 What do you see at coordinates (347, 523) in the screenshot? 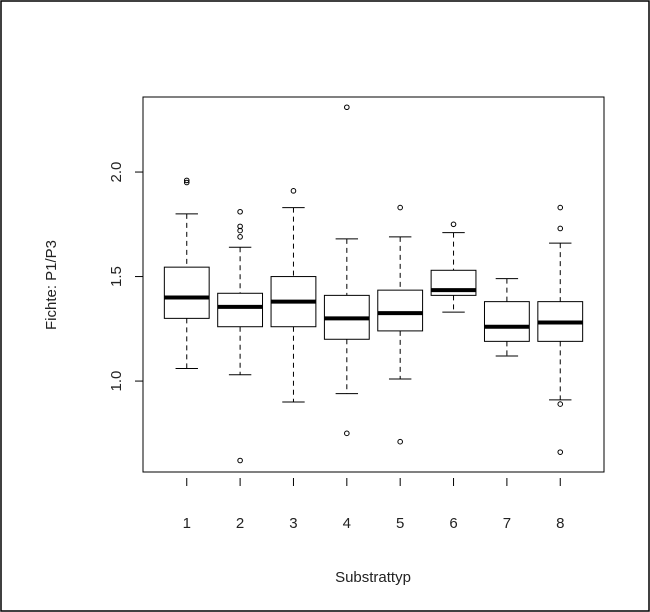
I see `x-tick-label: 4` at bounding box center [347, 523].